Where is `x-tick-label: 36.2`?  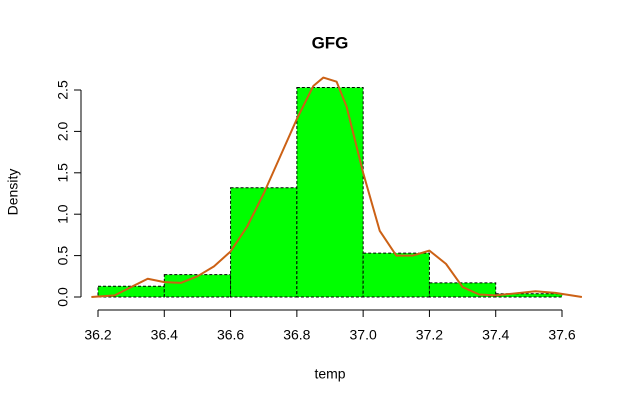
x-tick-label: 36.2 is located at coordinates (97, 335).